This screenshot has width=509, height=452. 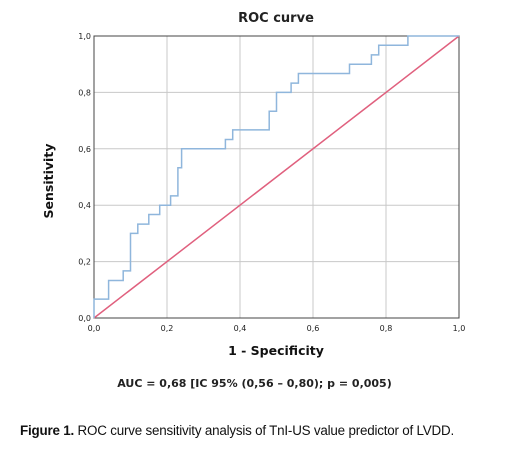 What do you see at coordinates (48, 181) in the screenshot?
I see `y-axis-label: Sensitivity` at bounding box center [48, 181].